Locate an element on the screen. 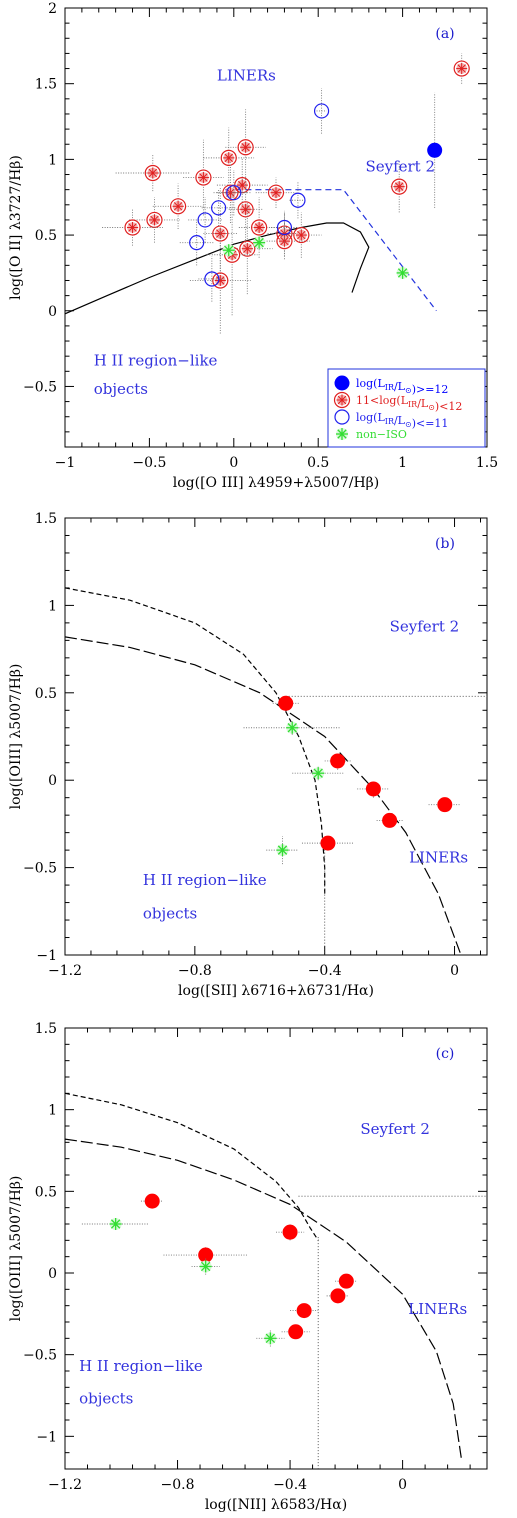 This screenshot has height=1518, width=517. panel-label: (b) is located at coordinates (445, 544).